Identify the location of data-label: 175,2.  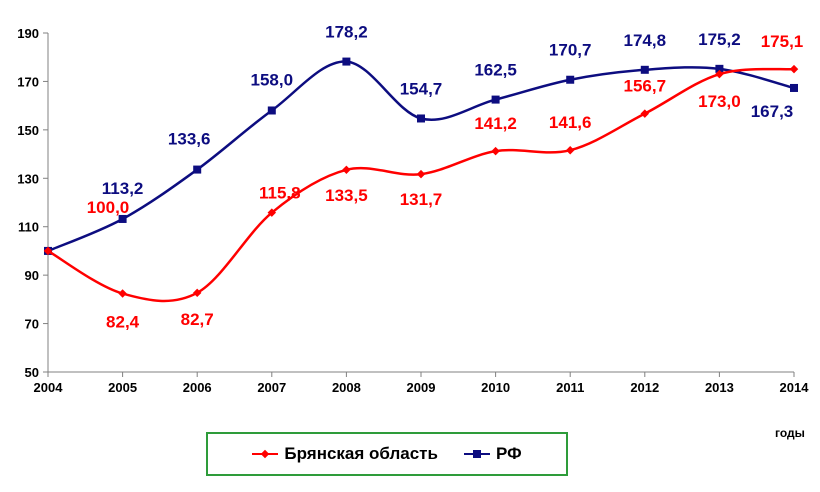
(719, 39).